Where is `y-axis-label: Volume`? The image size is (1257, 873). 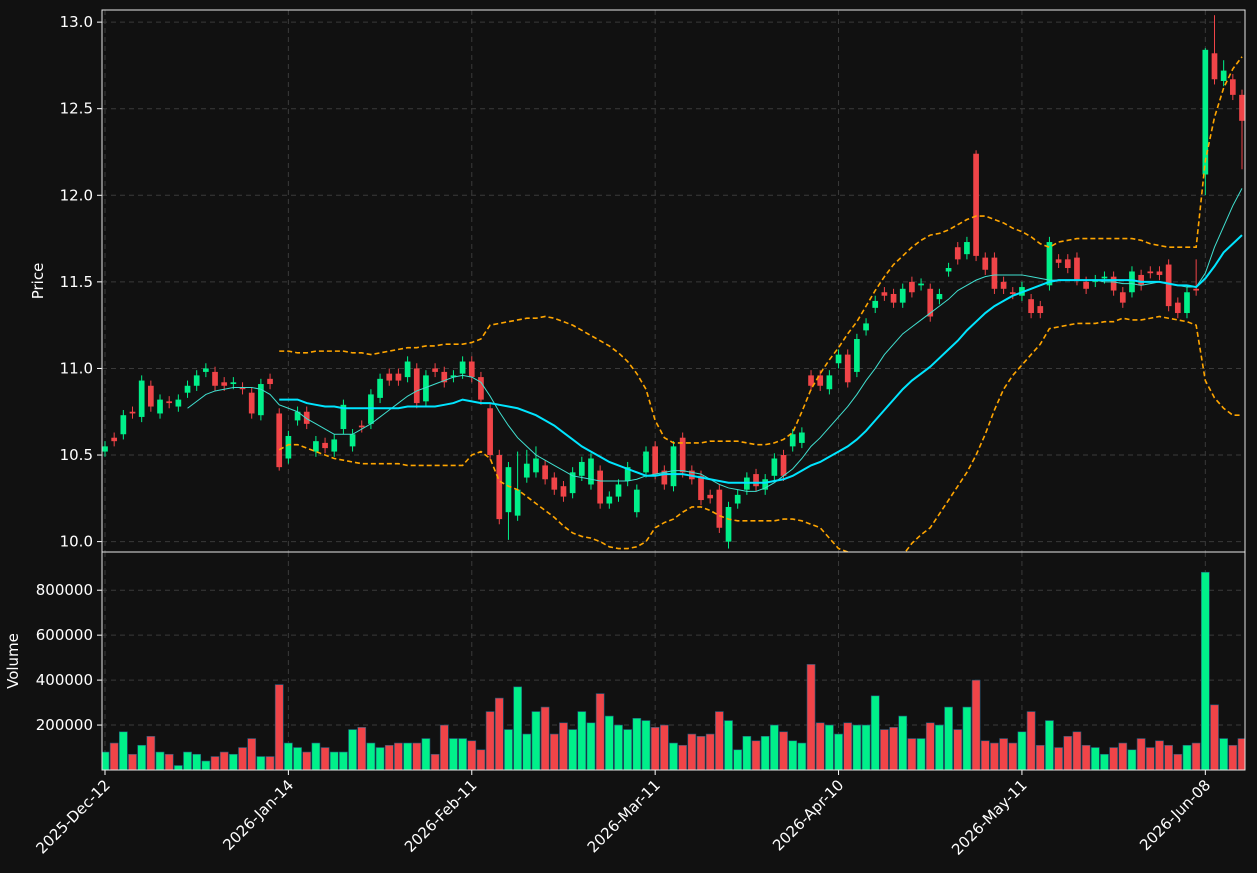
y-axis-label: Volume is located at coordinates (13, 661).